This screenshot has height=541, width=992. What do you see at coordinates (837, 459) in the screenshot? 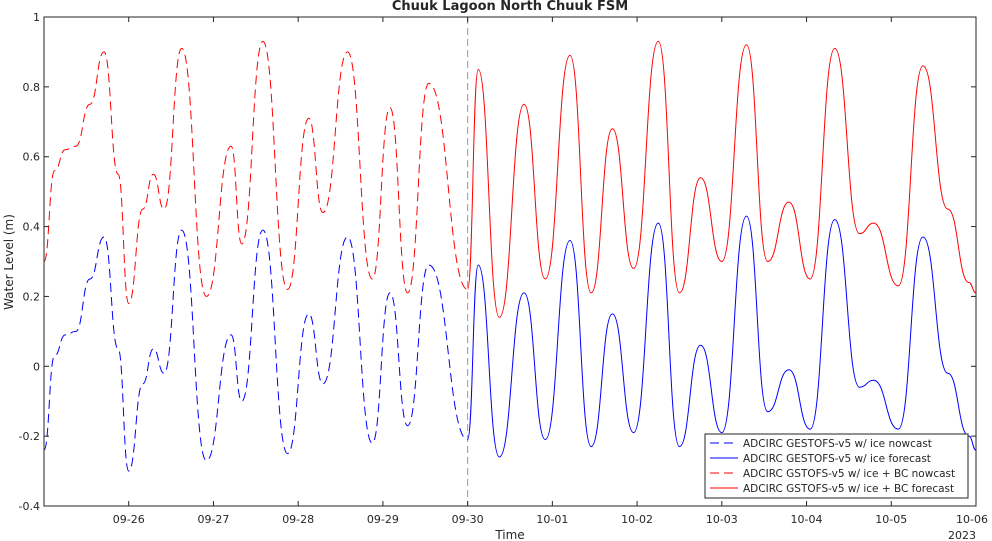
I see `legend-entry-label: ADCIRC GESTOFS-v5 w/ ice forecast` at bounding box center [837, 459].